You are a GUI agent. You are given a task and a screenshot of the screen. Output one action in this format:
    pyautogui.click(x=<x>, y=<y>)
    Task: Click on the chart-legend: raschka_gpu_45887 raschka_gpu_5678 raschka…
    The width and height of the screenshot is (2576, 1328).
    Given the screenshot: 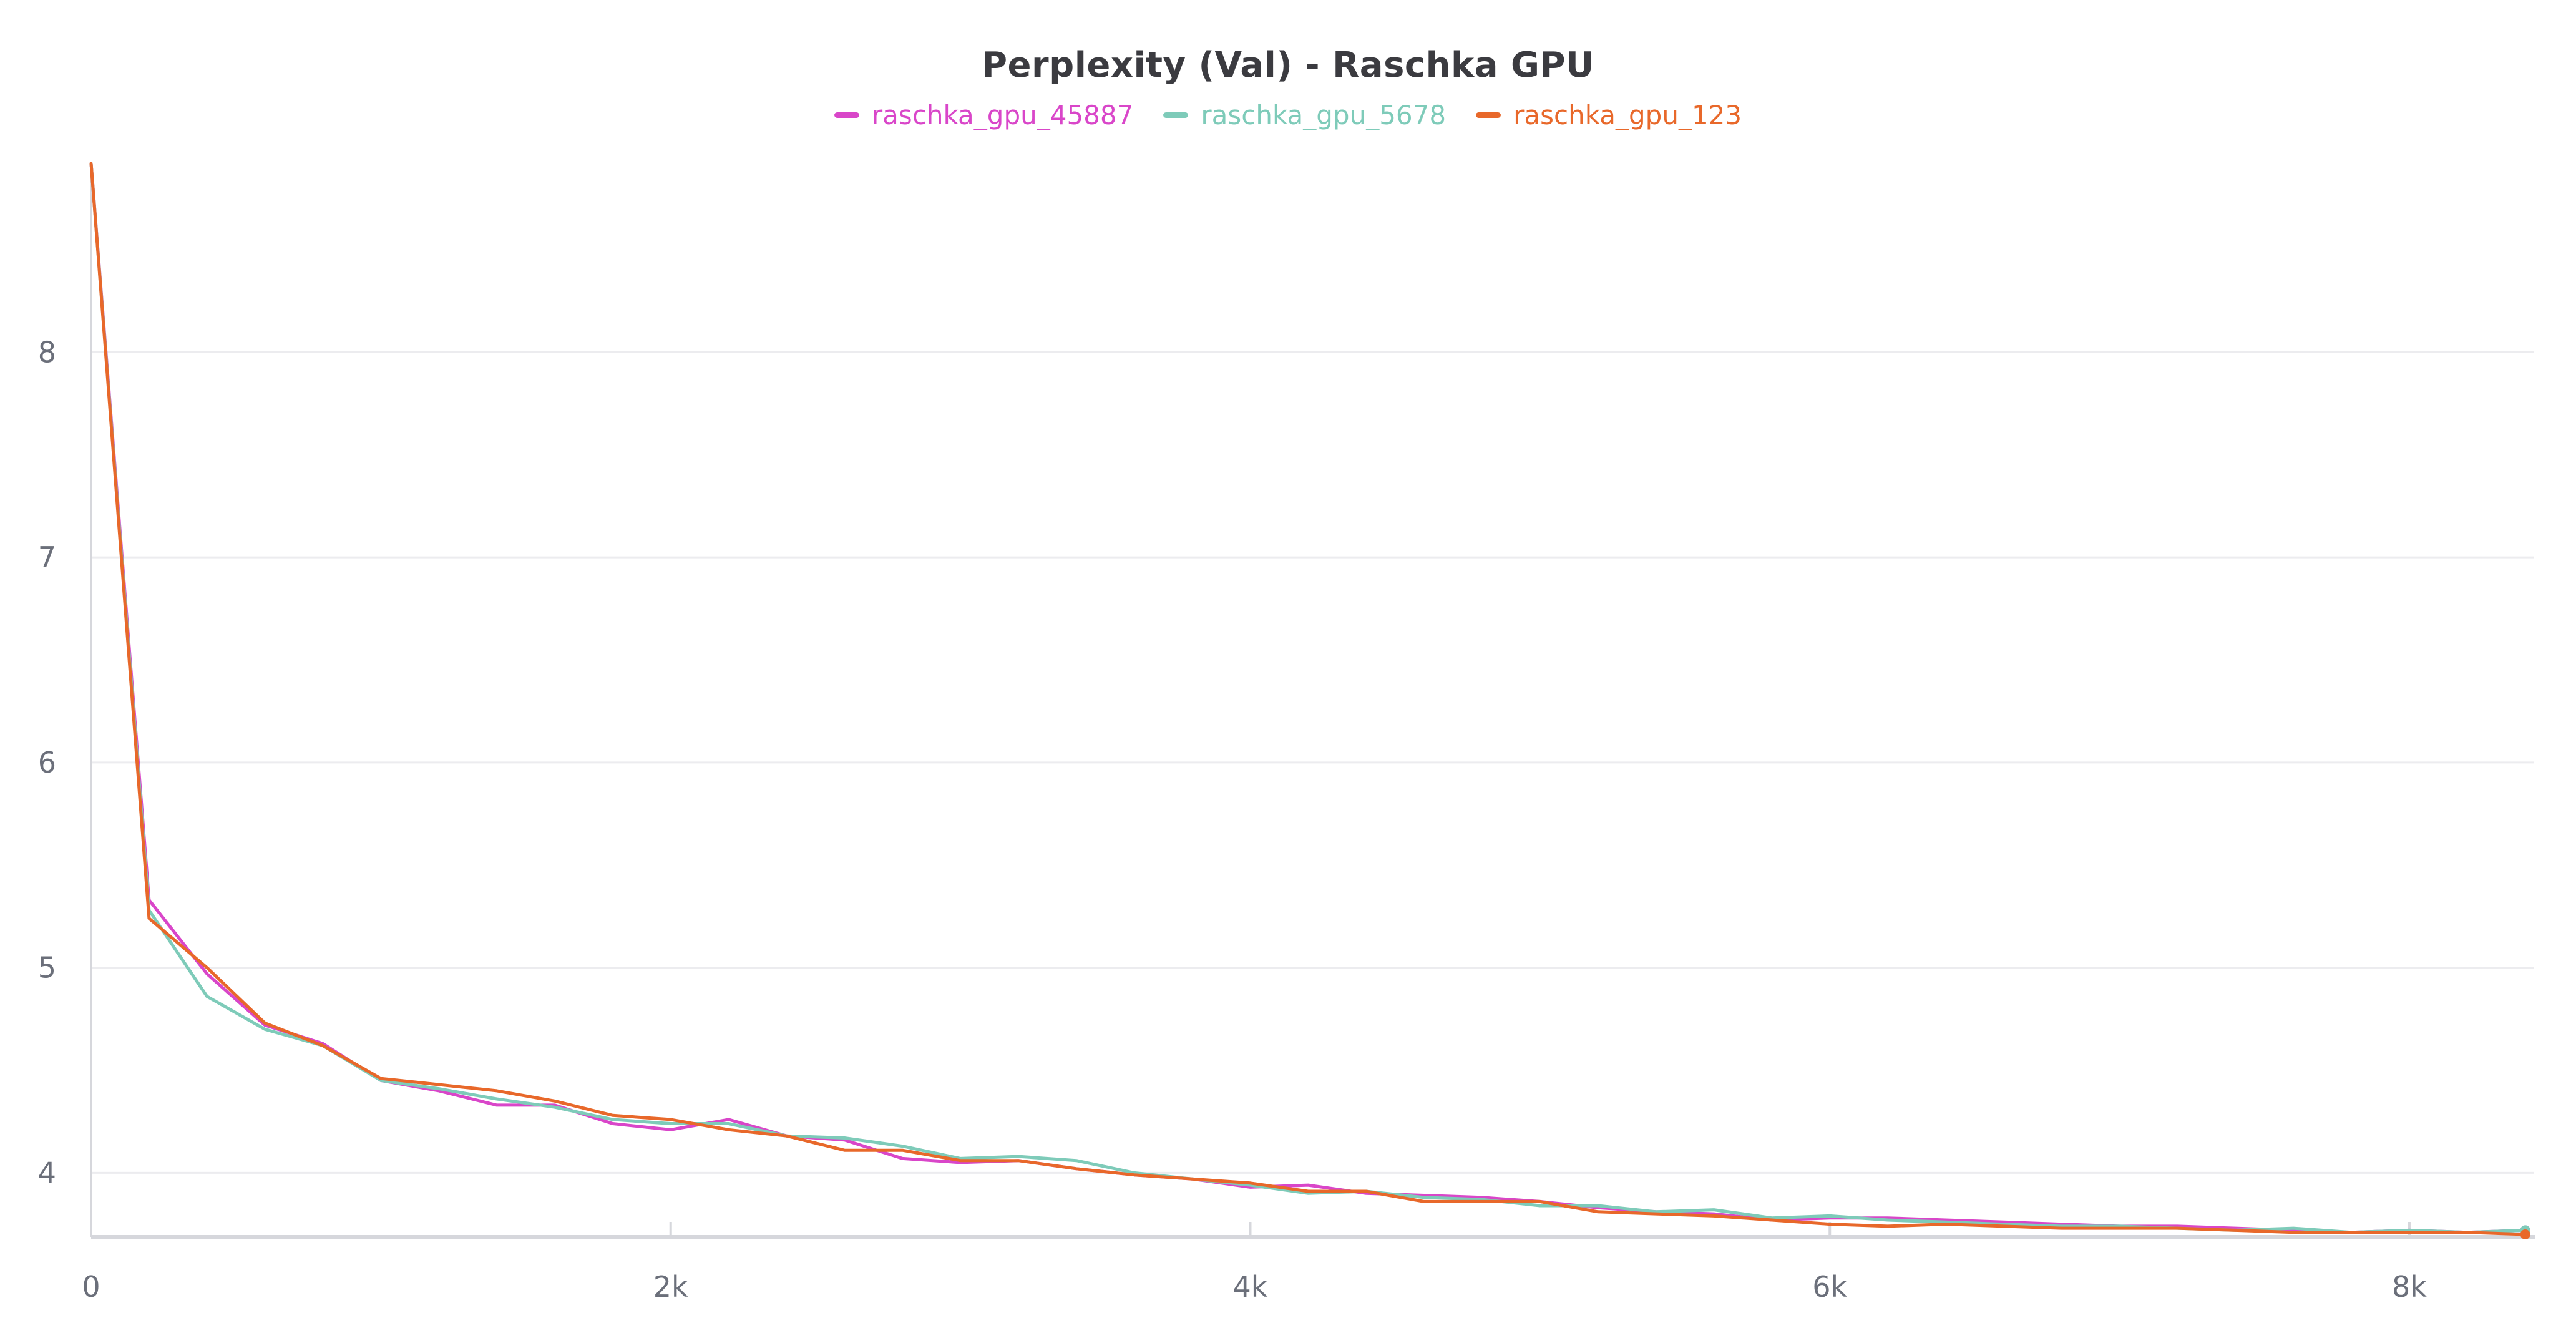 What is the action you would take?
    pyautogui.click(x=1288, y=115)
    